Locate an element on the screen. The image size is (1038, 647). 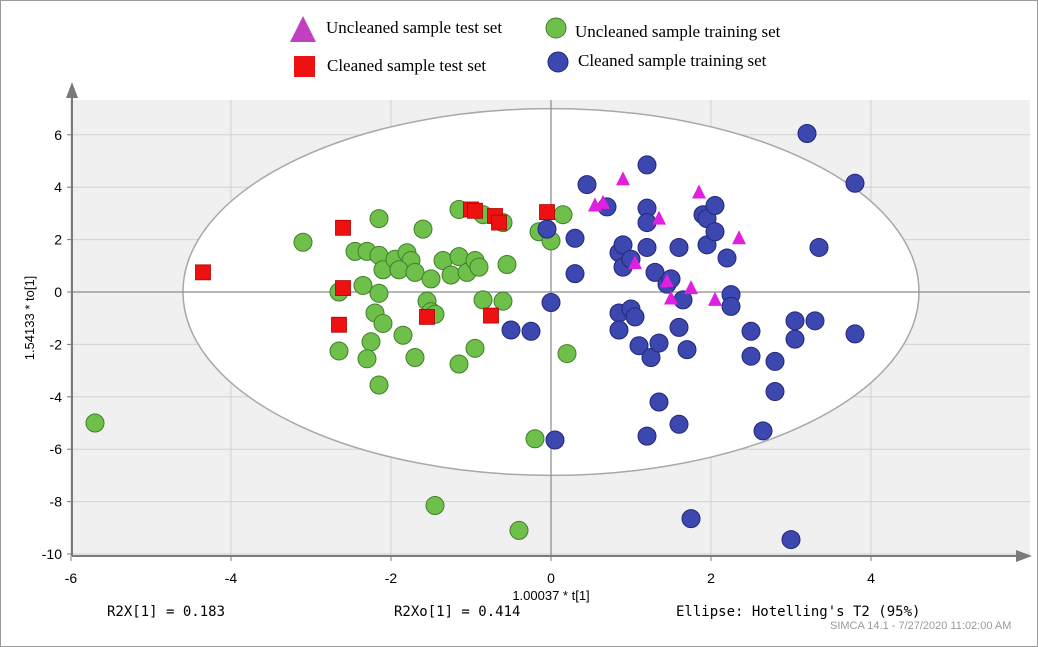
x-tick-label: -4 is located at coordinates (231, 578).